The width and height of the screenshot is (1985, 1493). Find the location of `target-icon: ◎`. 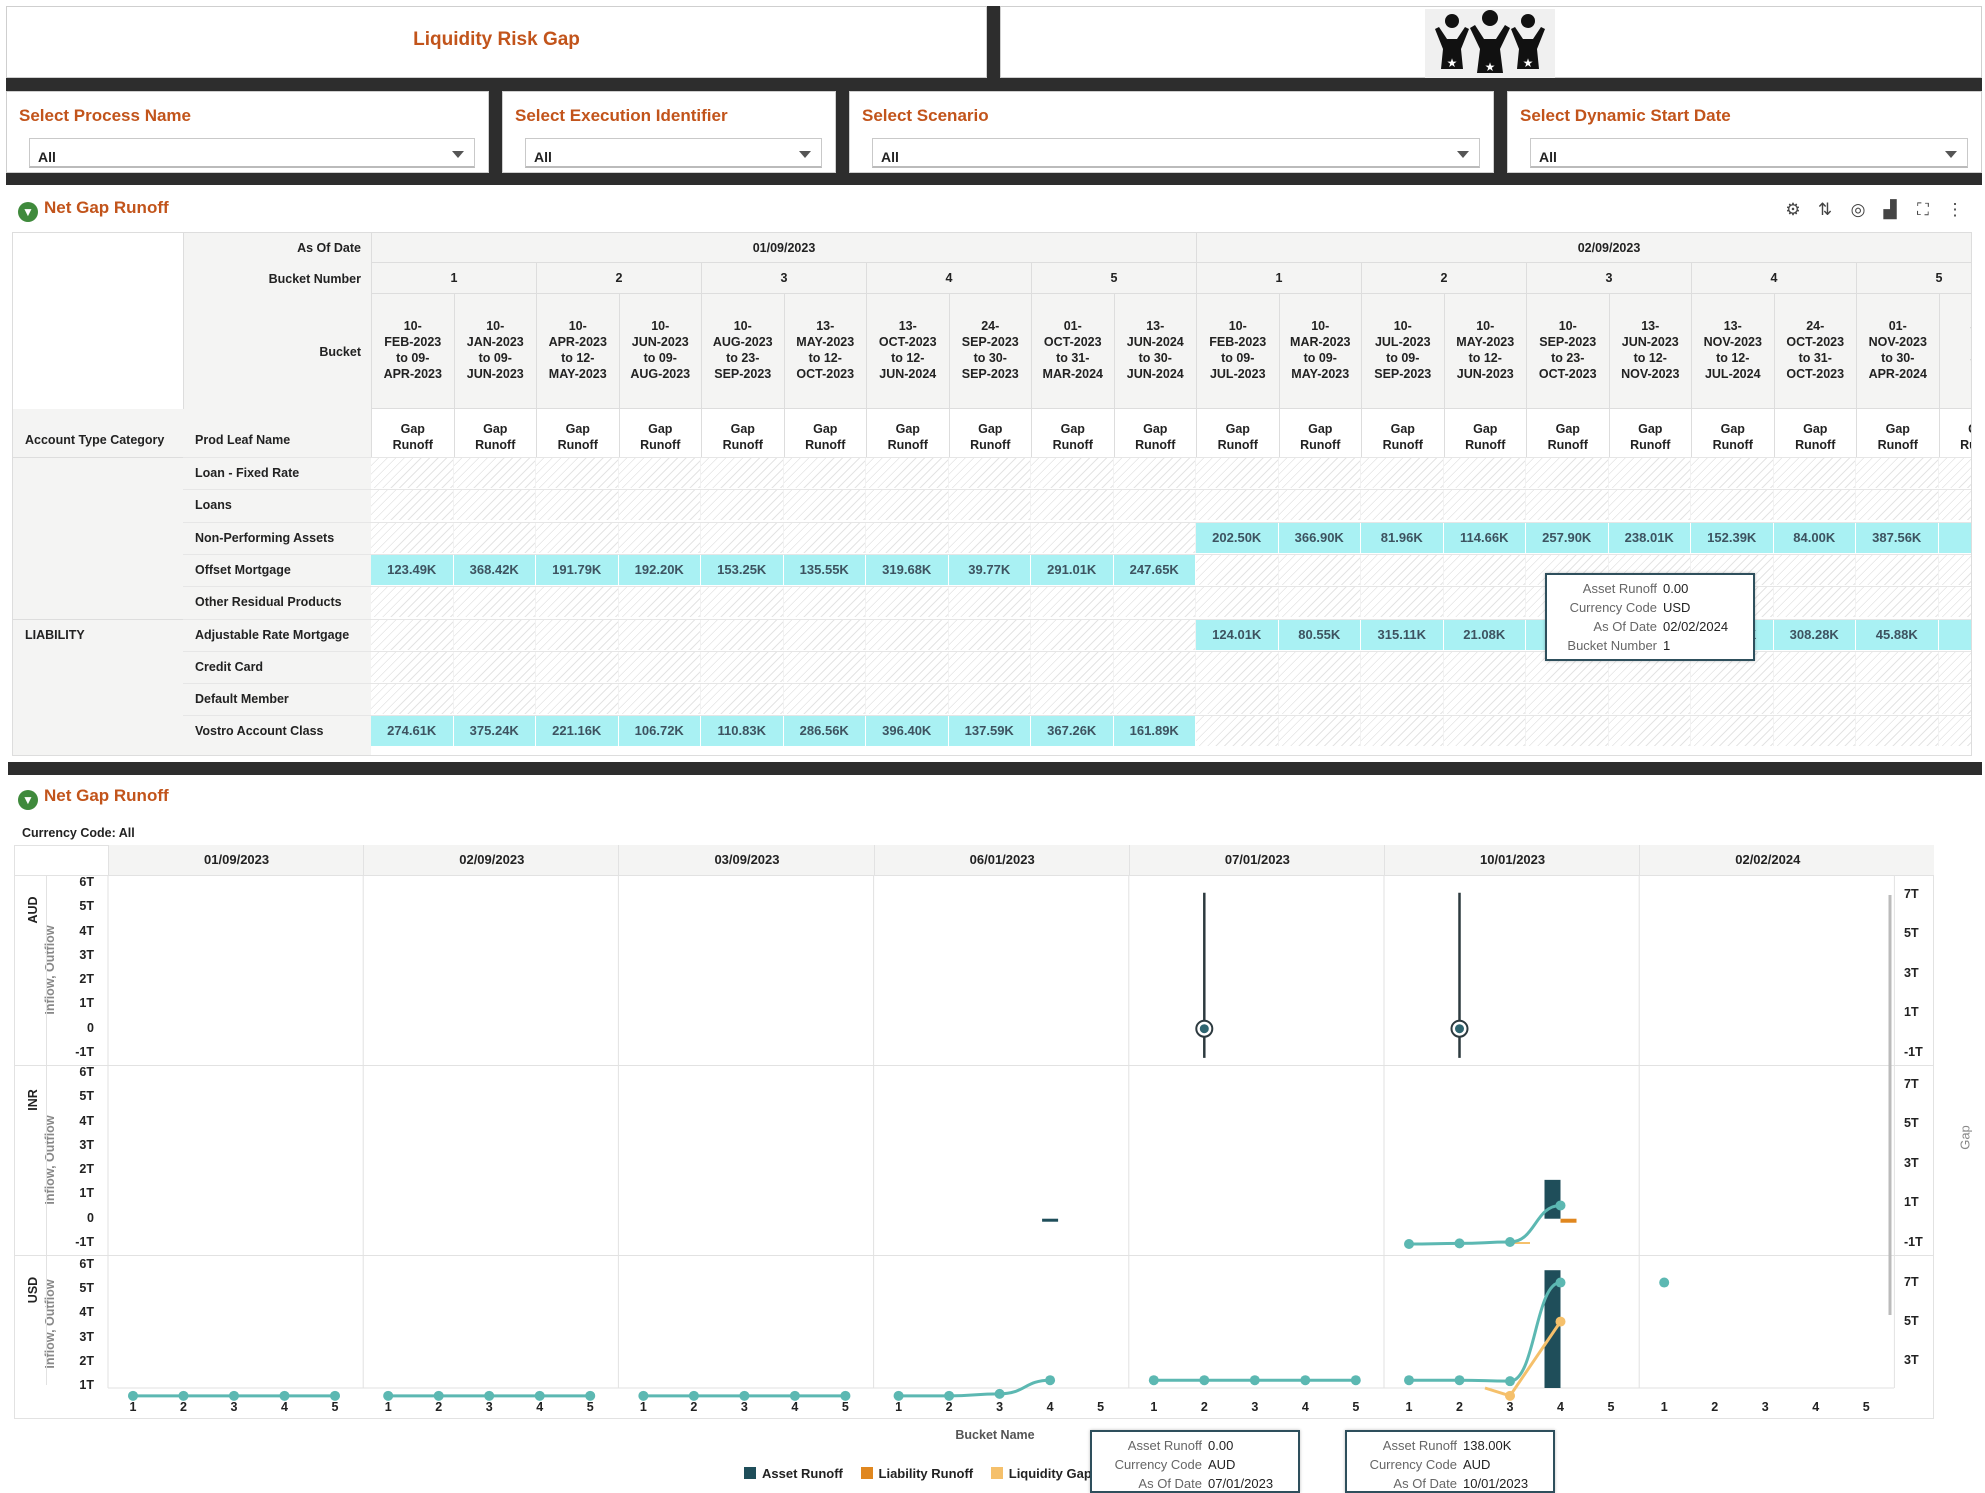

target-icon: ◎ is located at coordinates (1858, 209).